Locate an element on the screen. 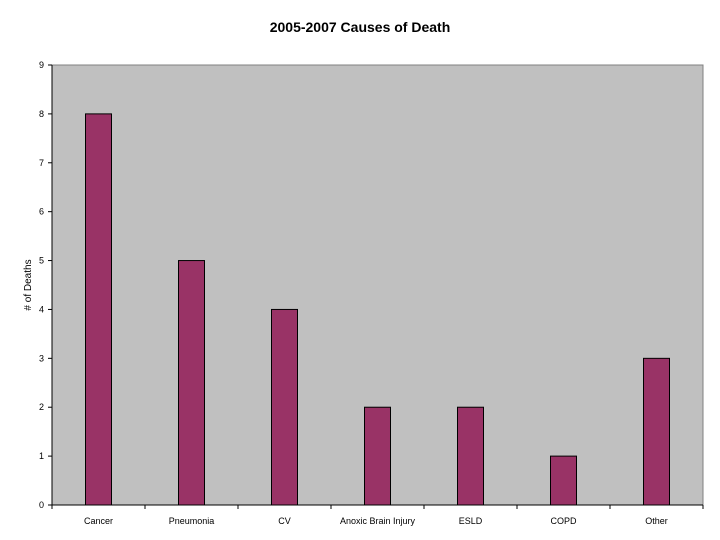 The image size is (720, 540). y-tick-label: 6 is located at coordinates (41, 212).